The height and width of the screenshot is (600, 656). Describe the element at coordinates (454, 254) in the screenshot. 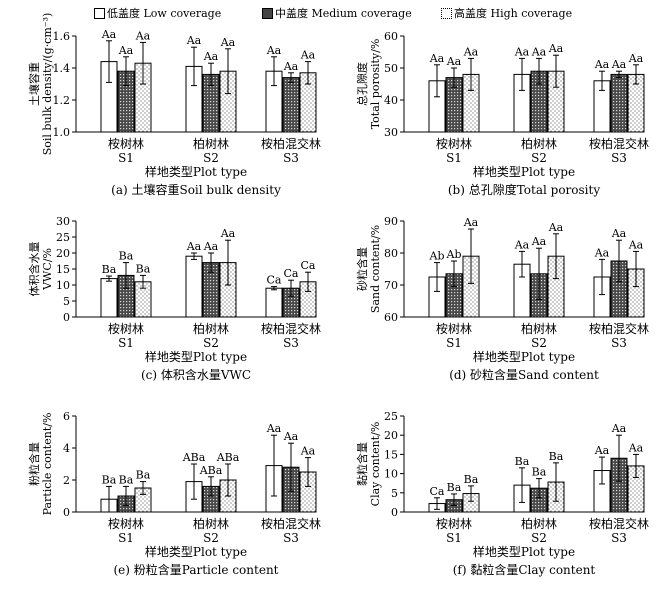

I see `significance-label: Ab` at that location.